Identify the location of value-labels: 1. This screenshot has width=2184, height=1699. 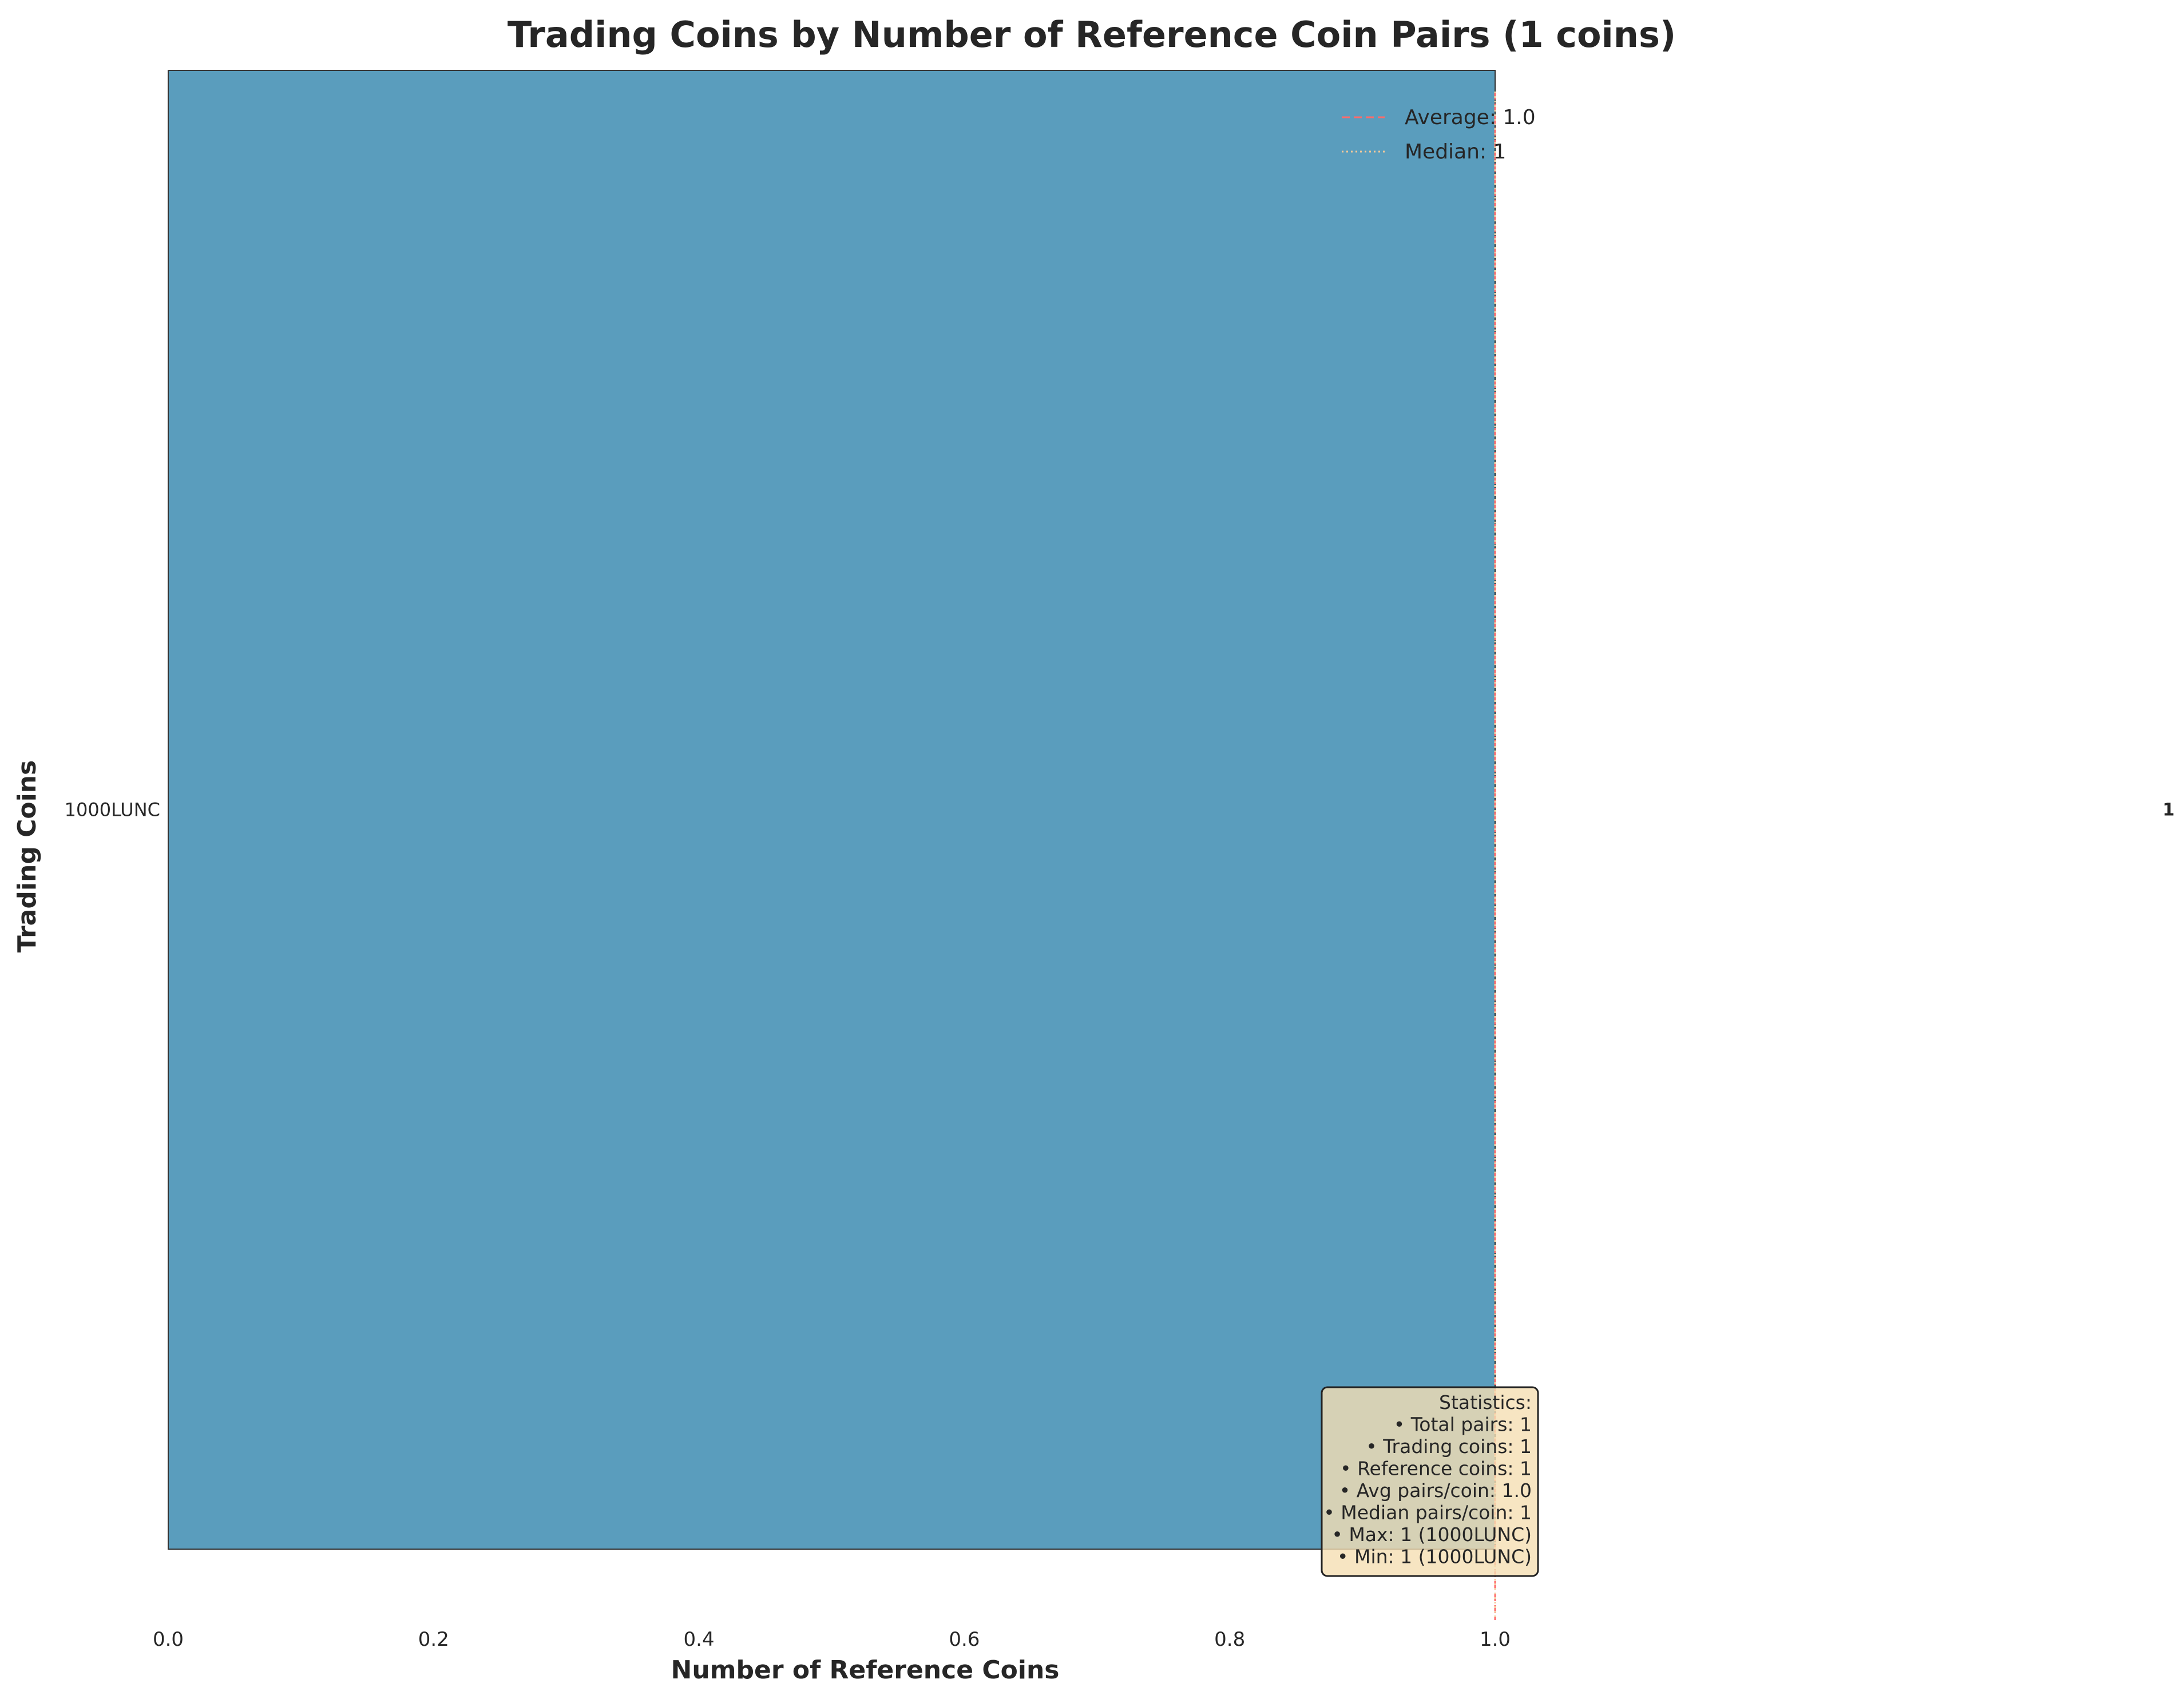
(2169, 810).